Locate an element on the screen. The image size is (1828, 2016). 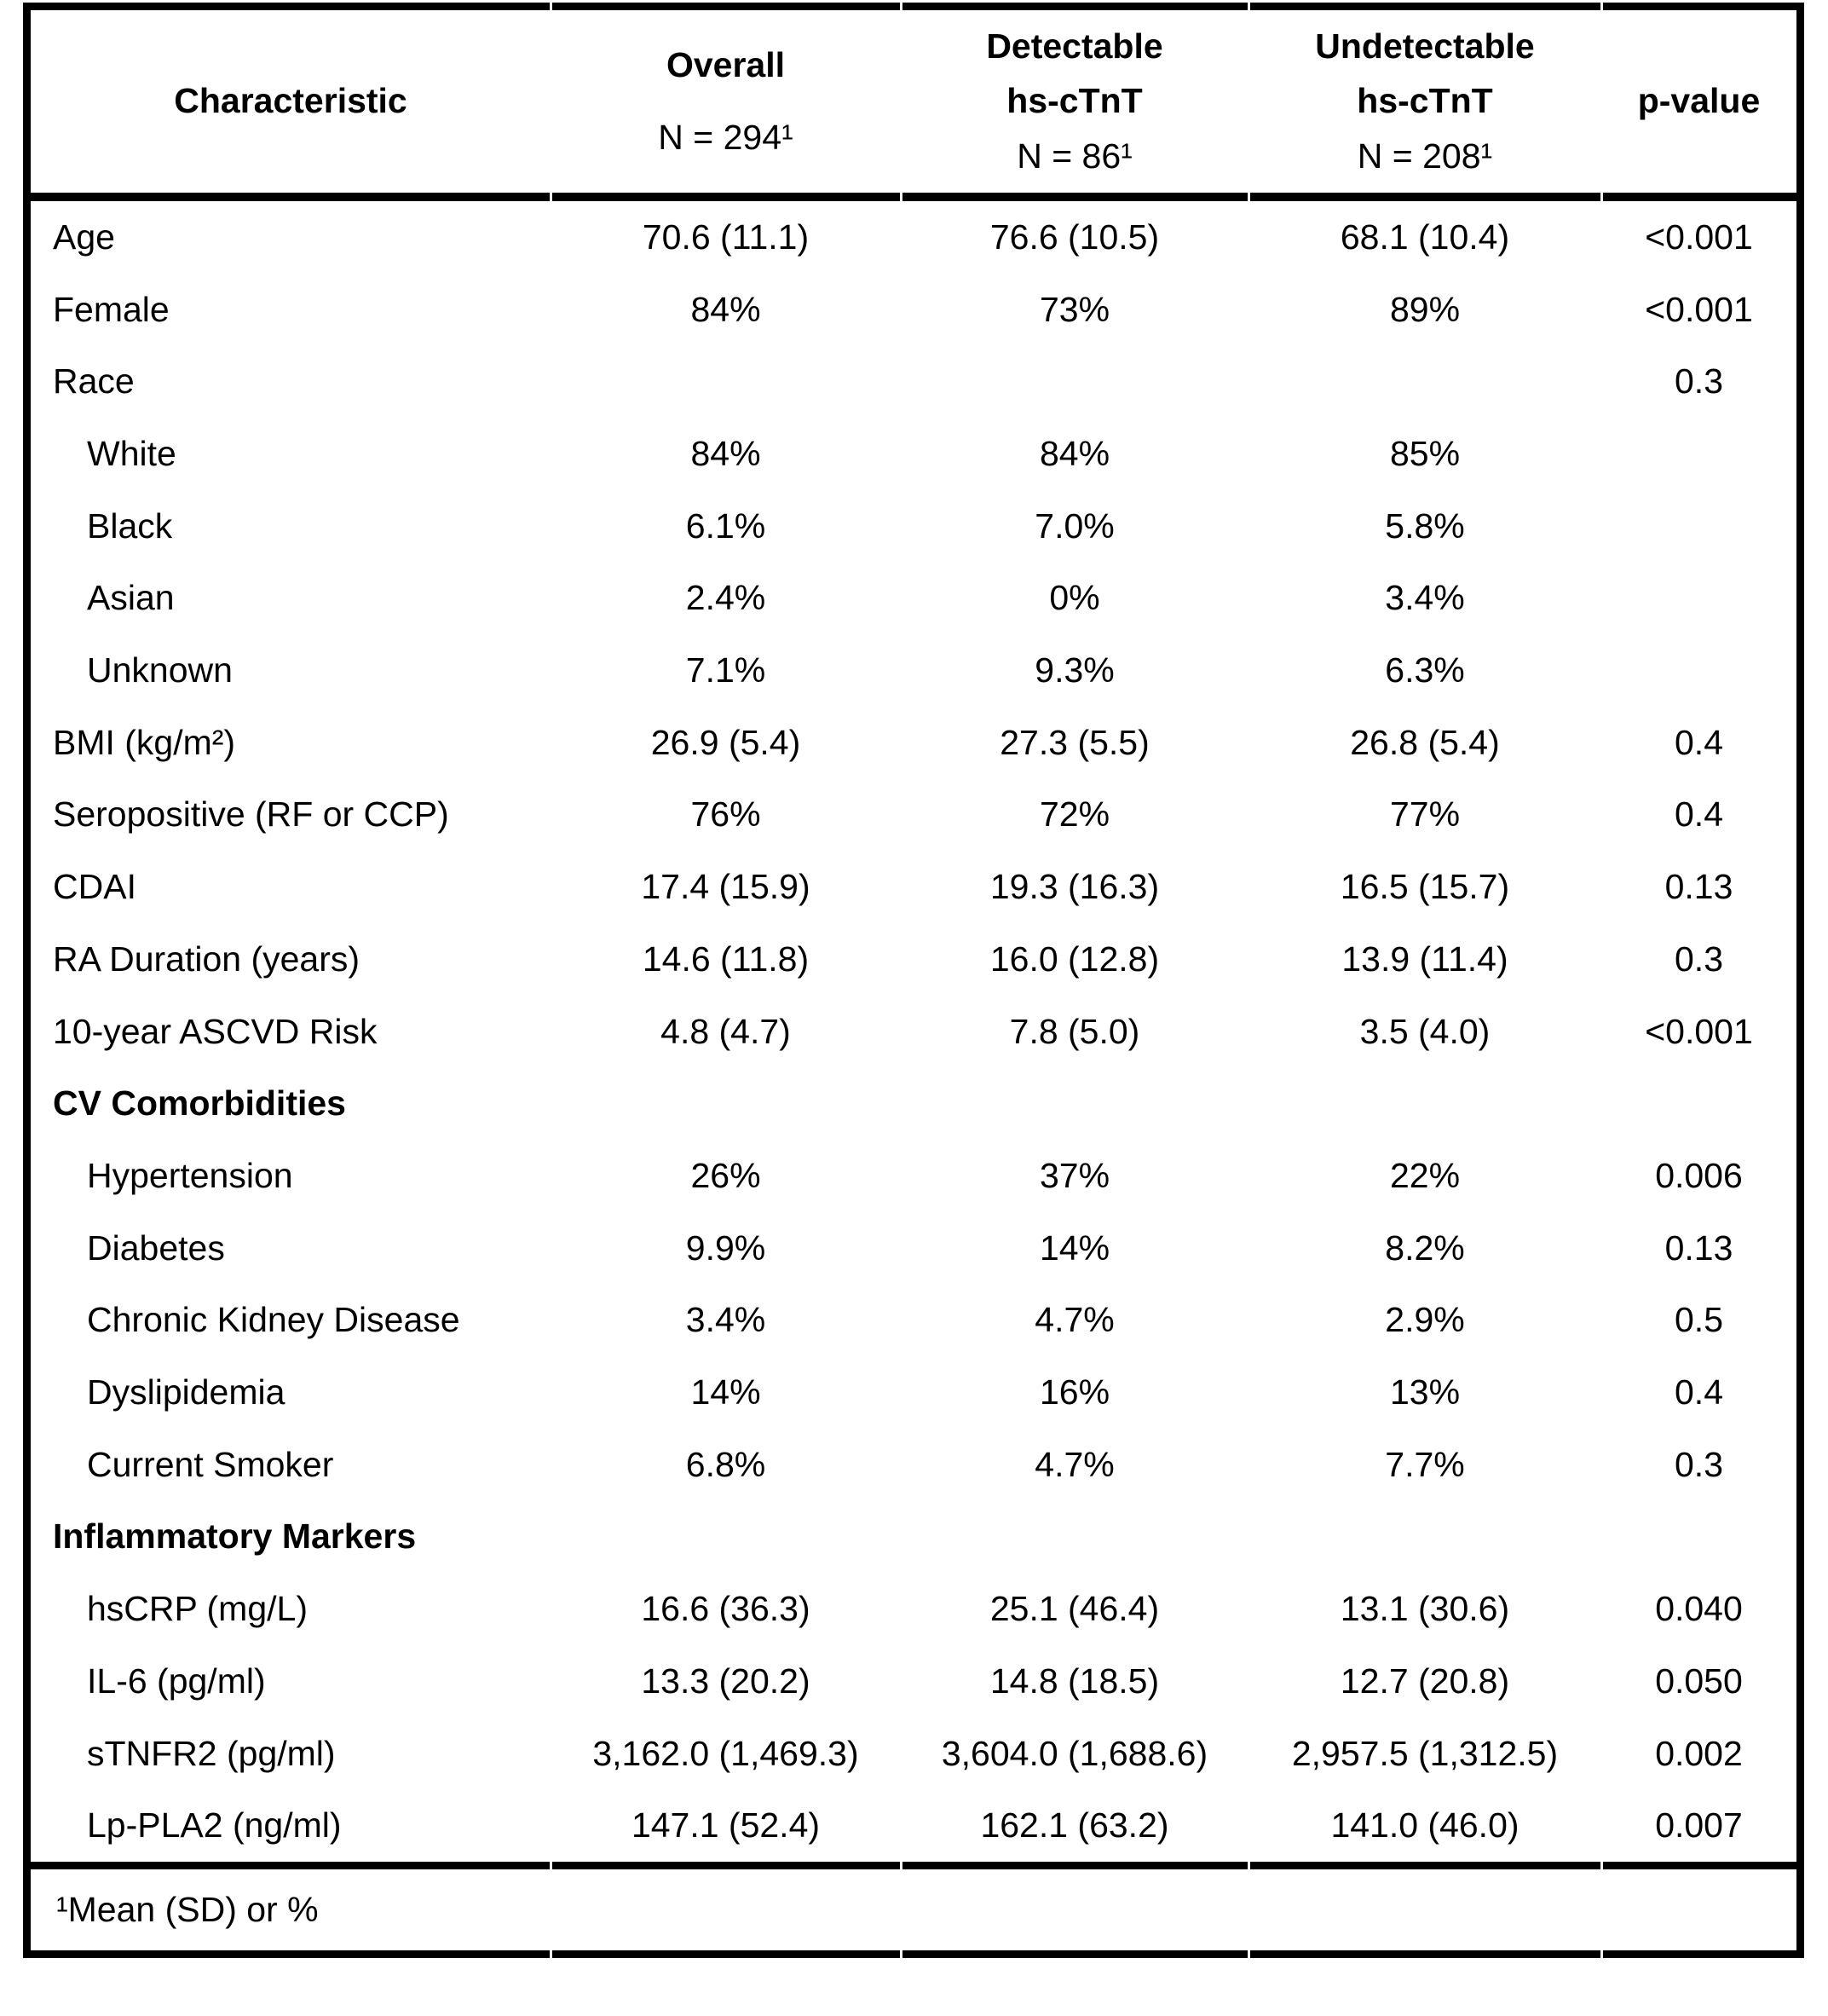
undetectable-value: 68.1 (10.4) is located at coordinates (1425, 237).